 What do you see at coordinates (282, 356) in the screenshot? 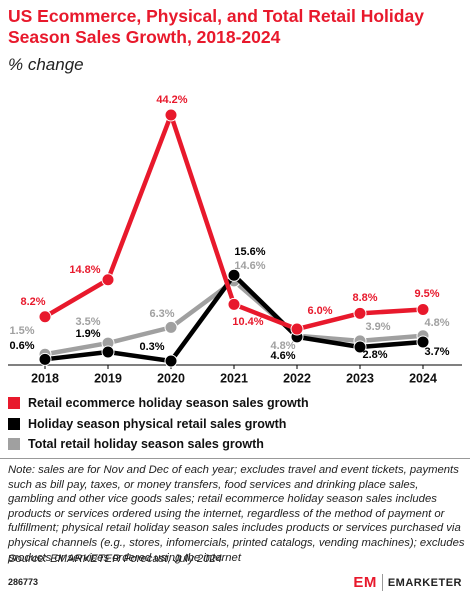
I see `value-label: 4.6%` at bounding box center [282, 356].